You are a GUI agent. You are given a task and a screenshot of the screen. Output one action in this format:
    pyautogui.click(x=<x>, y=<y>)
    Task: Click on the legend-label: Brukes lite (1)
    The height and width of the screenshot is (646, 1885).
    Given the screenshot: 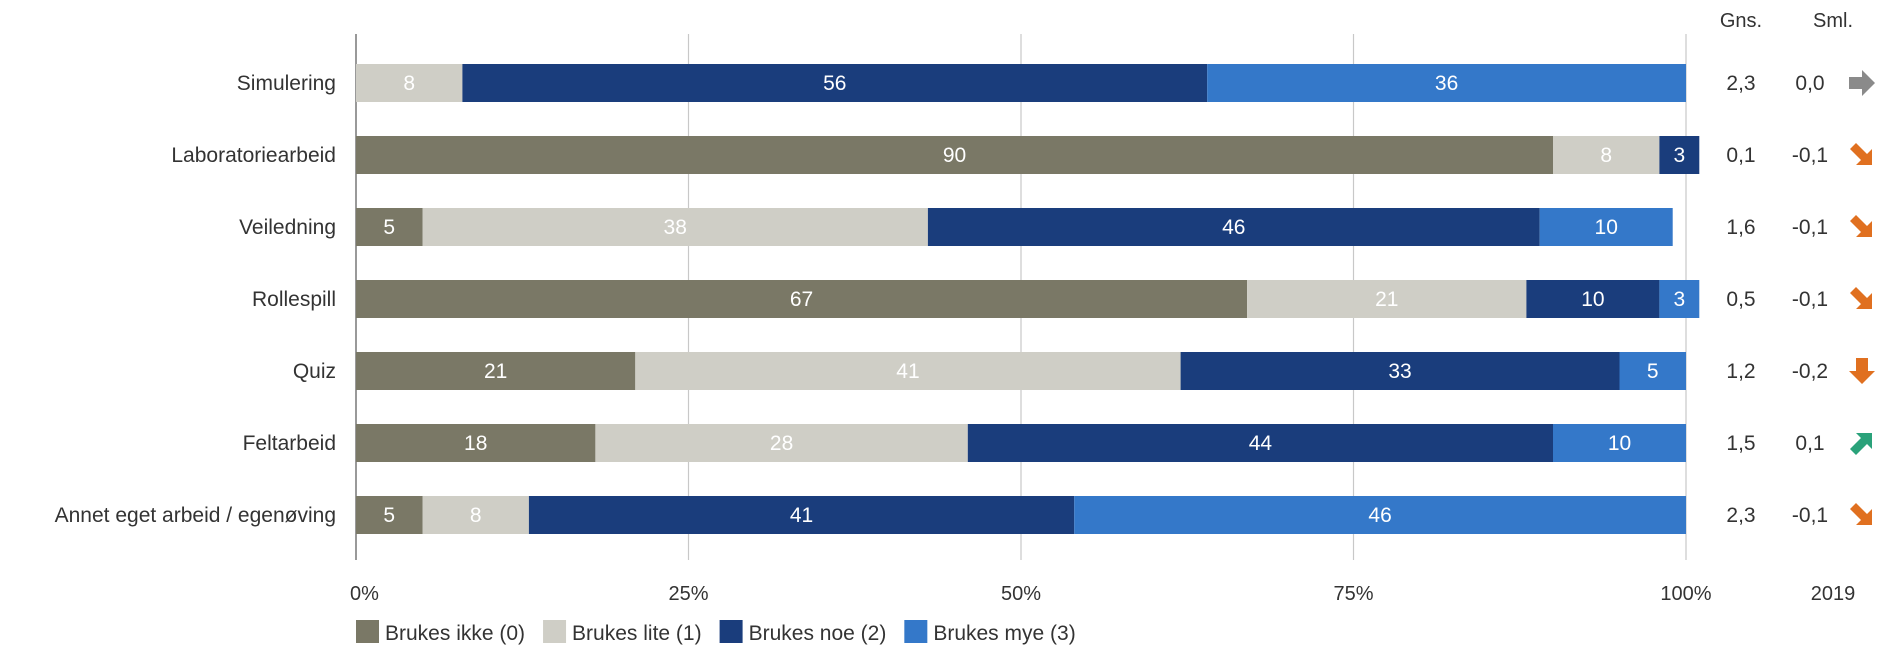 What is the action you would take?
    pyautogui.click(x=637, y=633)
    